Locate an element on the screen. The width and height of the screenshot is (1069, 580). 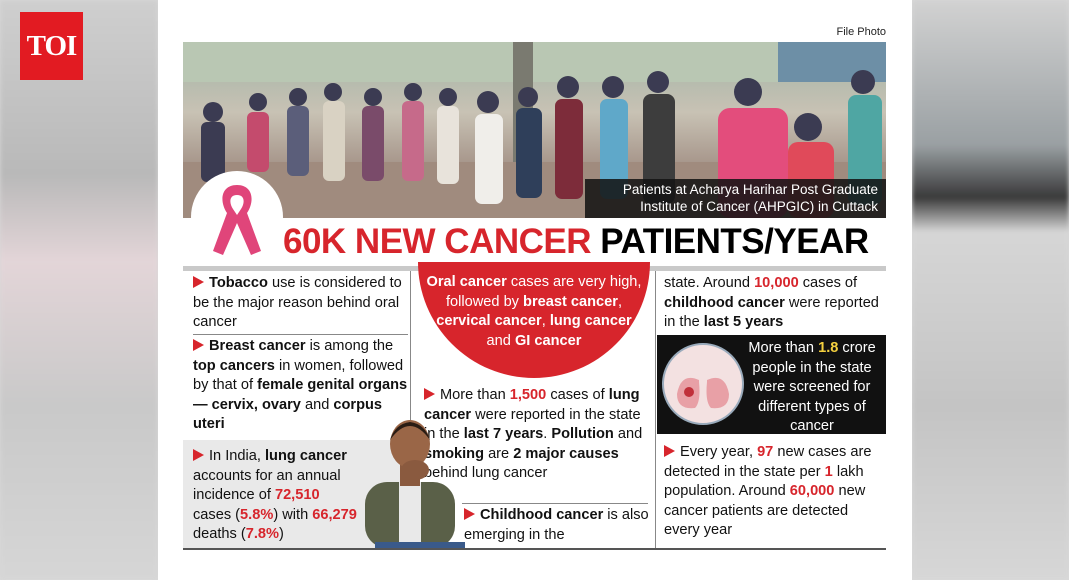
awareness-ribbon is located at coordinates (237, 220).